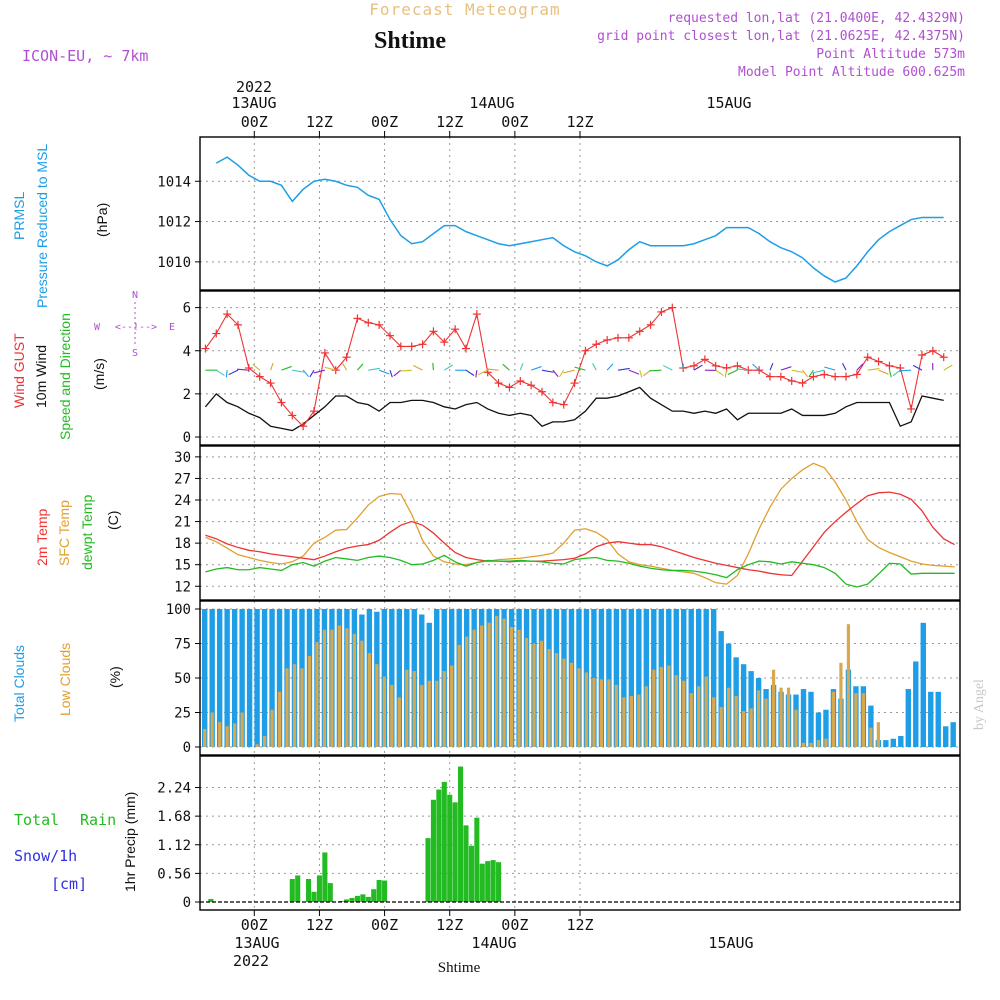 The image size is (1000, 1000). I want to click on pressure-unit: (hPa), so click(102, 220).